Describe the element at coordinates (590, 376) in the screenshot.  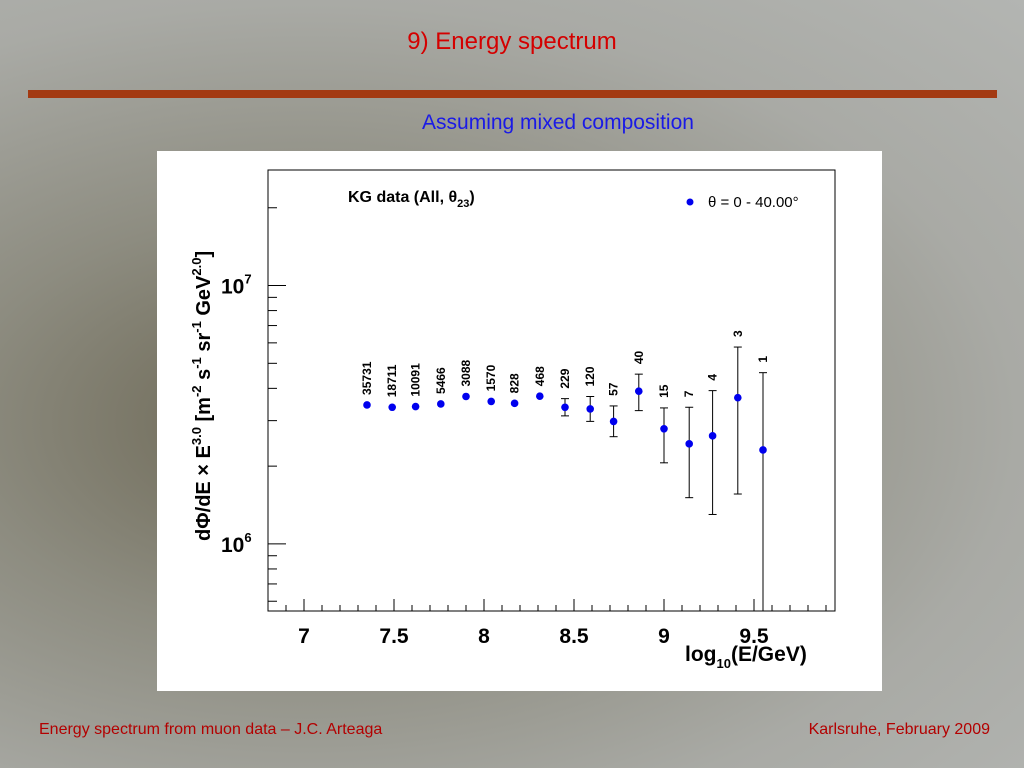
I see `count-label: 120` at that location.